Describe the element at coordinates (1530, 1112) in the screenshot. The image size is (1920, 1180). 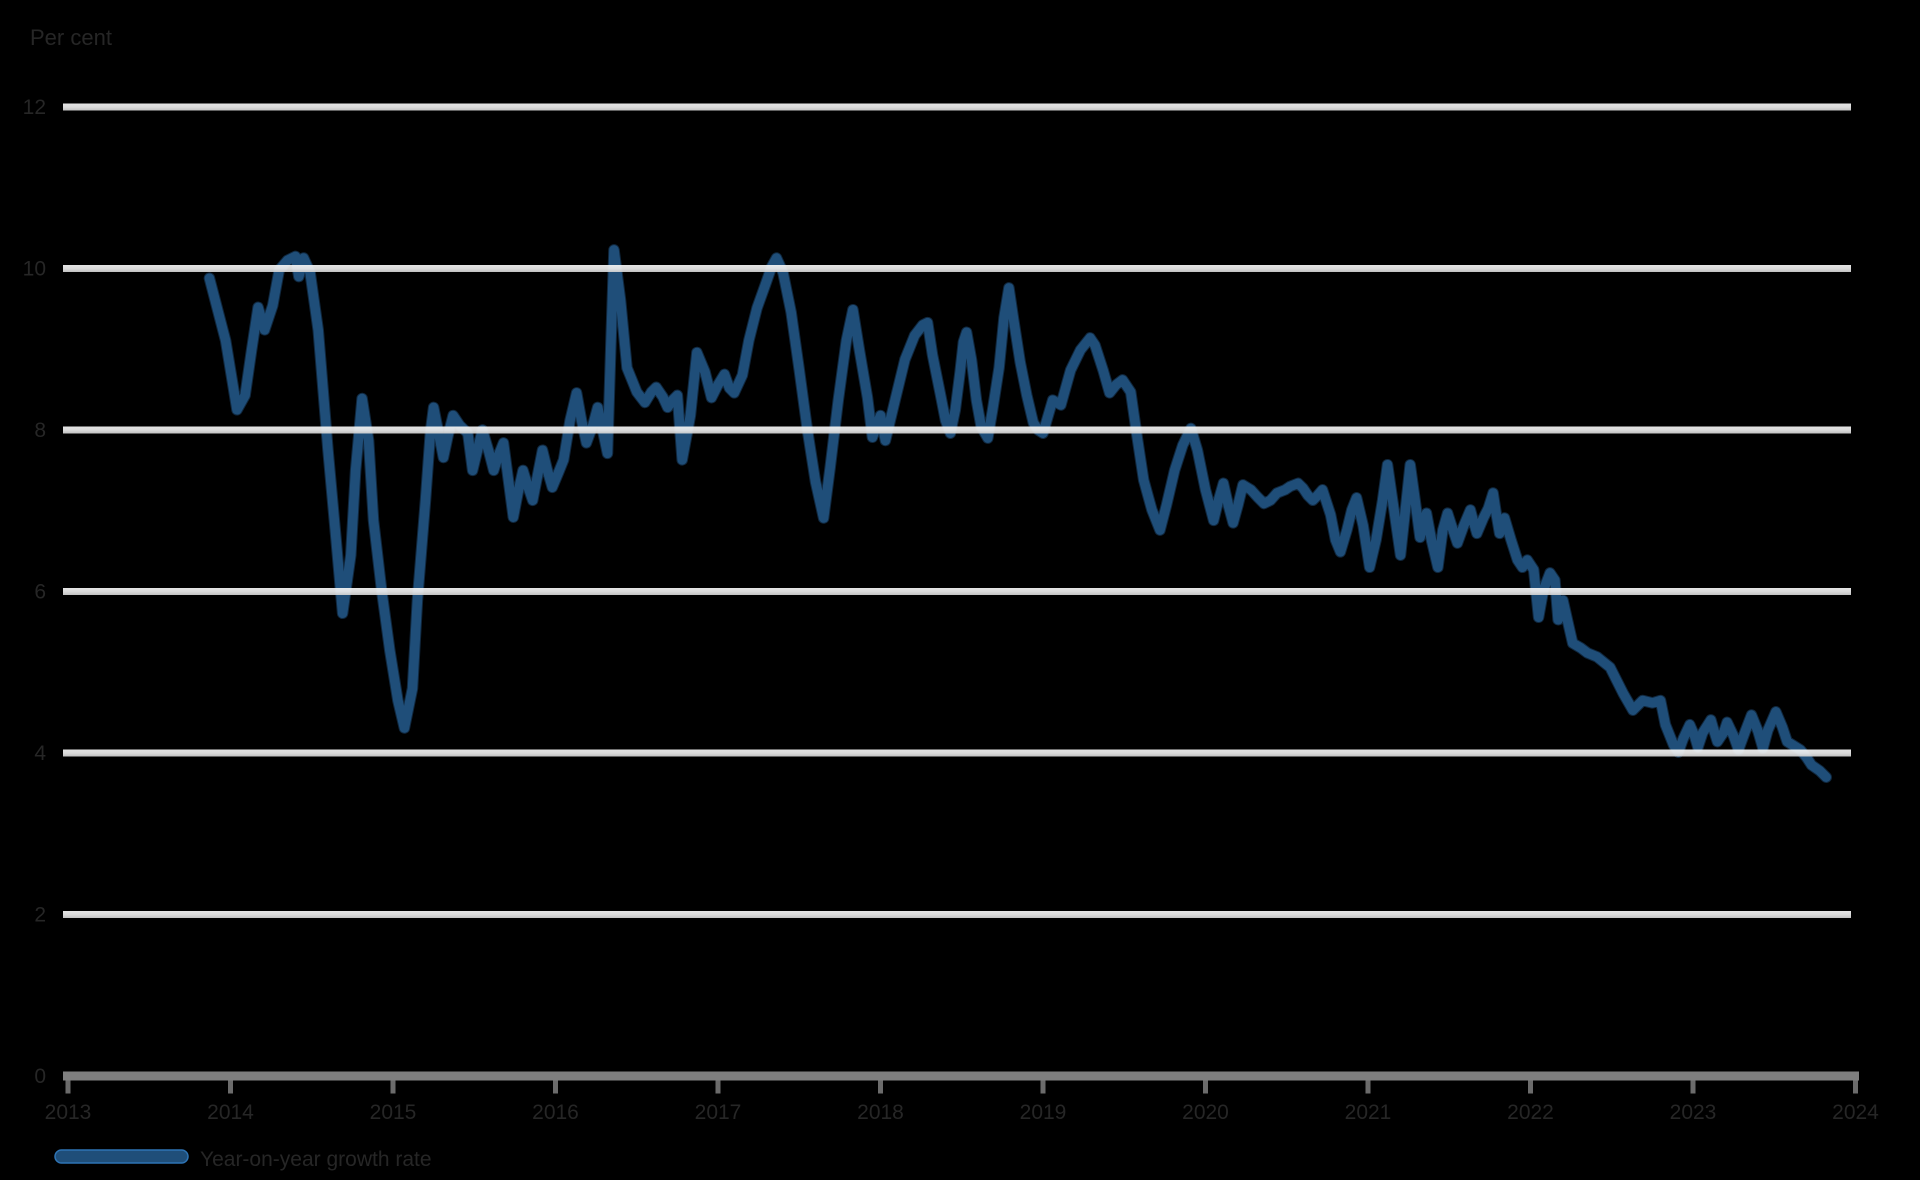
I see `x-axis-label: 2022` at that location.